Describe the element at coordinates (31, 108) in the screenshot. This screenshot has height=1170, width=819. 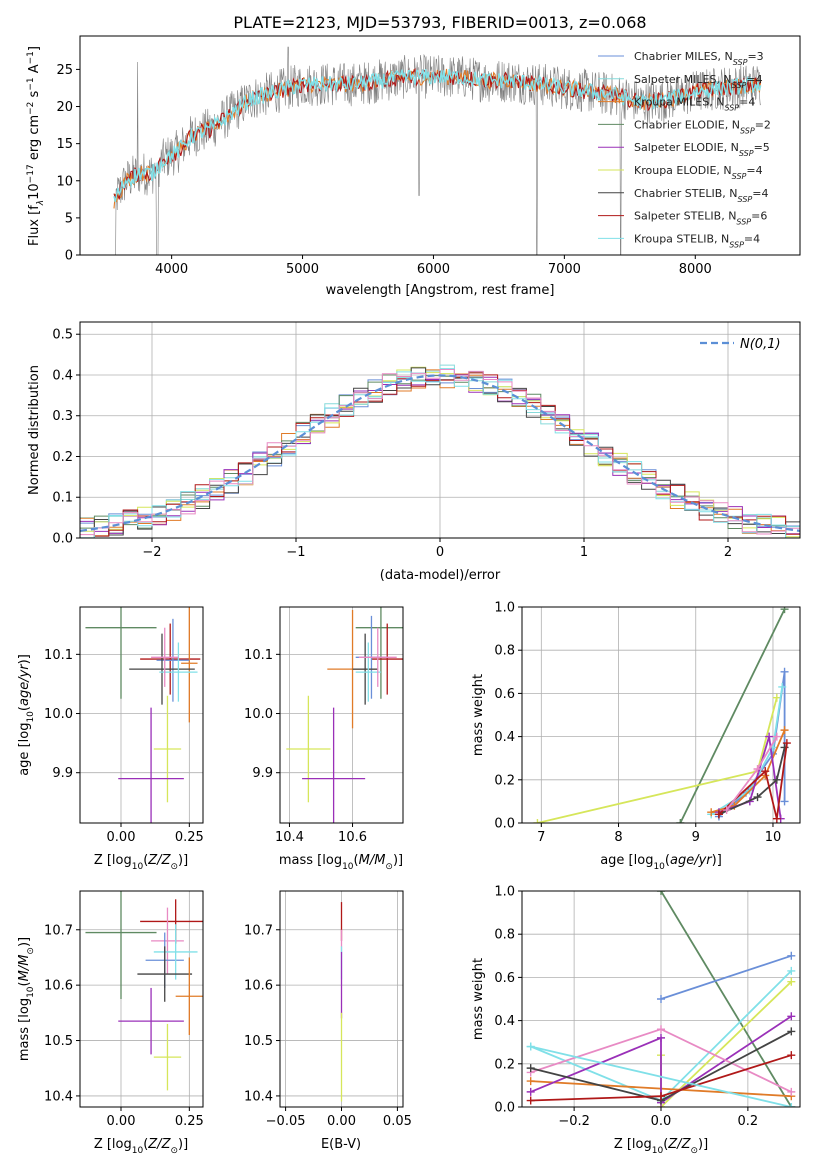
I see `label-part: −2` at that location.